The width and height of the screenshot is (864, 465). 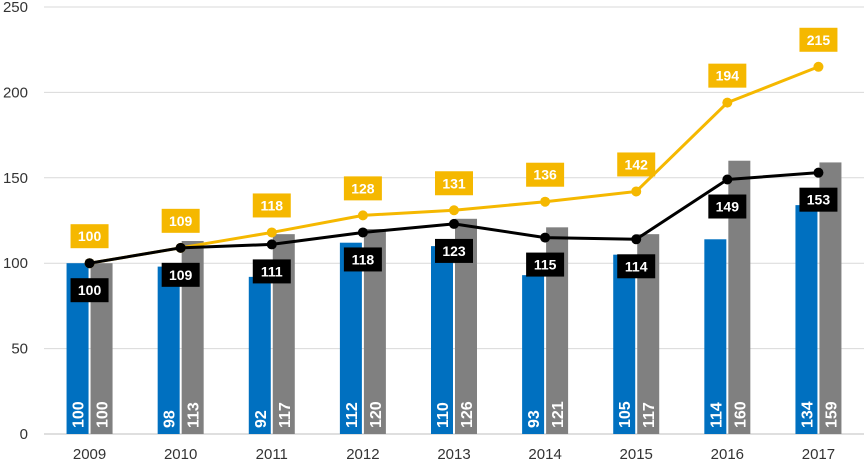 I want to click on x-tick-label: 2016, so click(x=727, y=454).